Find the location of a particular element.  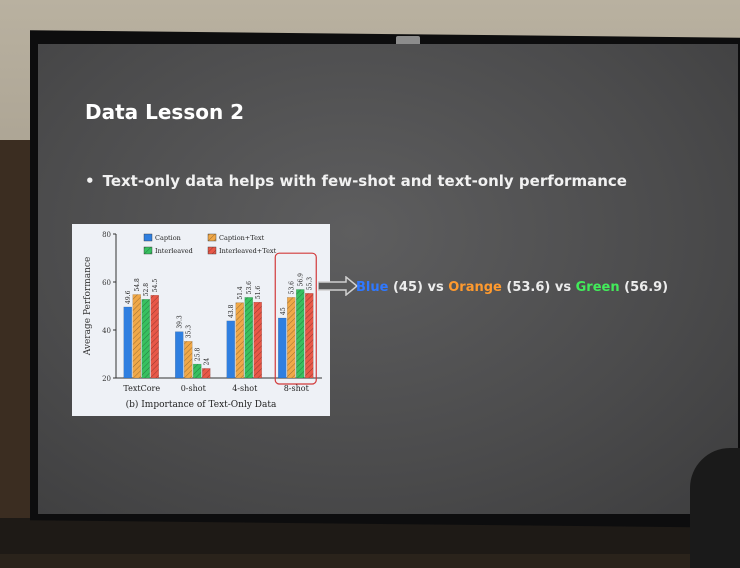

data-label: 24 is located at coordinates (207, 362).